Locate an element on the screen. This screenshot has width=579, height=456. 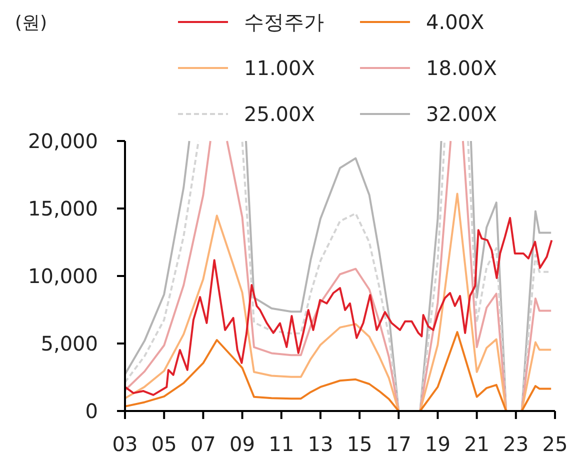
y-tick-label: 10,000 is located at coordinates (63, 276).